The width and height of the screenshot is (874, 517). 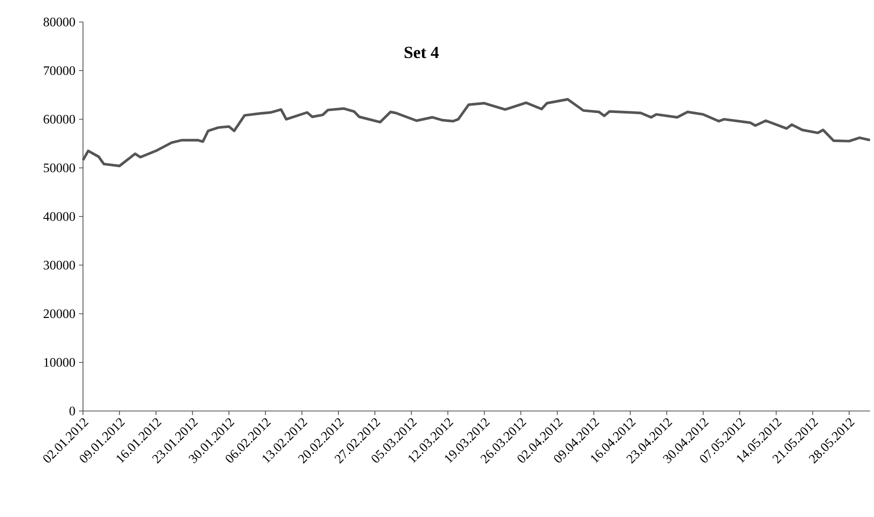 What do you see at coordinates (72, 411) in the screenshot?
I see `y-tick-label: 0` at bounding box center [72, 411].